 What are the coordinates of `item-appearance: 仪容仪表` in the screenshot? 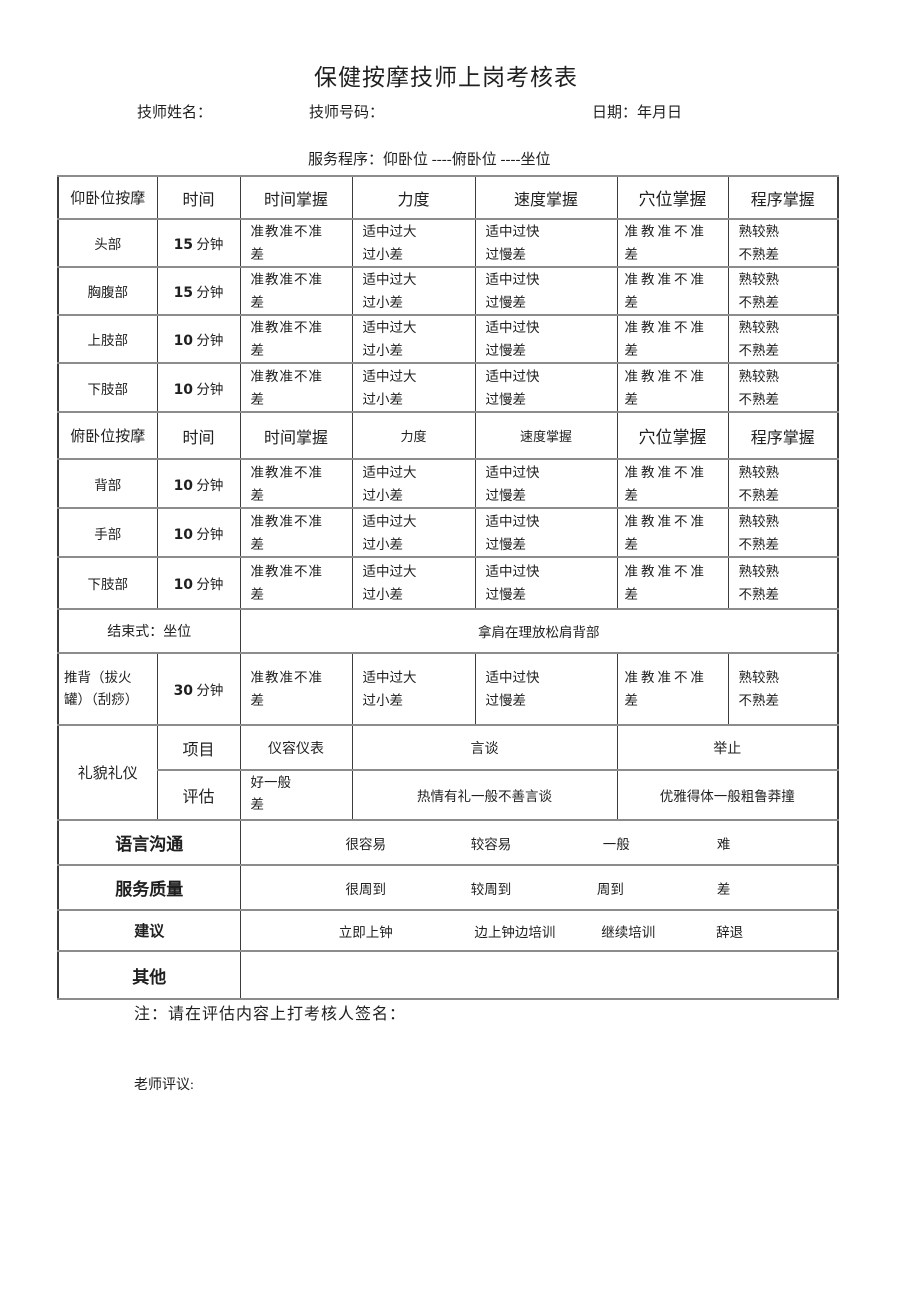 It's located at (296, 747).